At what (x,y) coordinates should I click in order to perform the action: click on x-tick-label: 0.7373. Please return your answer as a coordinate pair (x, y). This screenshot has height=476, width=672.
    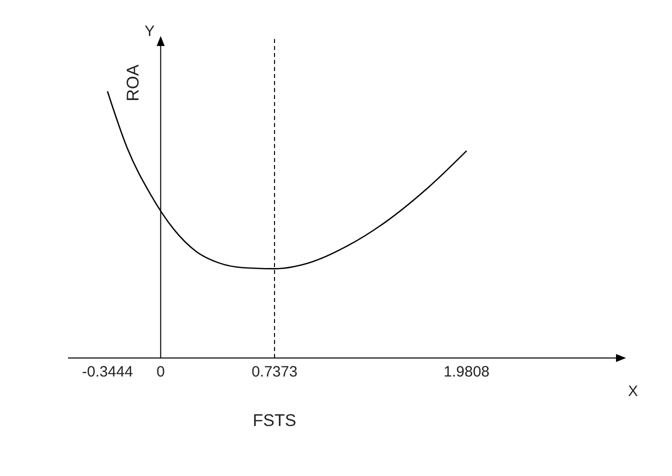
    Looking at the image, I should click on (275, 372).